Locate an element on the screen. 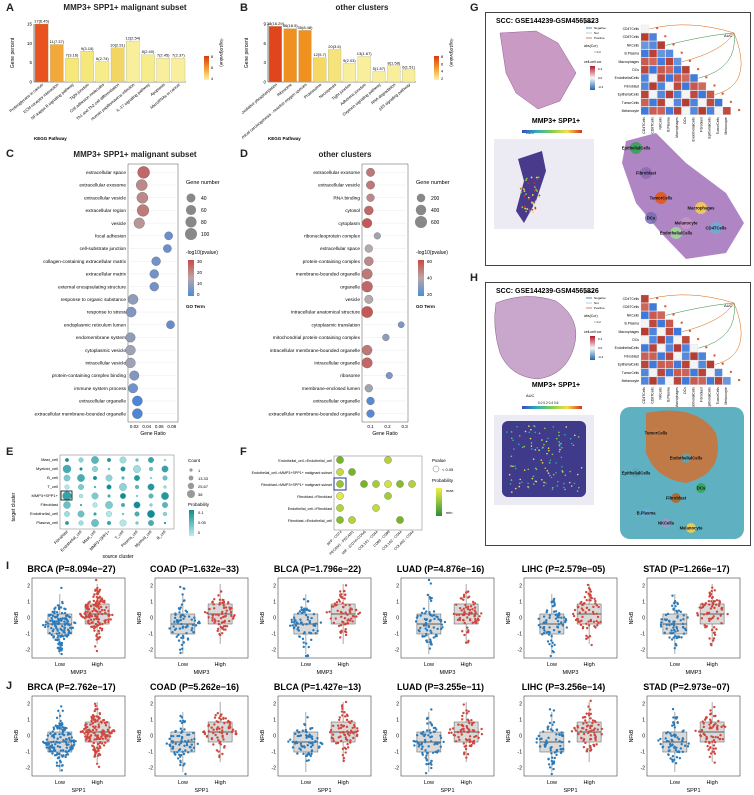  celltype-region is located at coordinates (646, 173).